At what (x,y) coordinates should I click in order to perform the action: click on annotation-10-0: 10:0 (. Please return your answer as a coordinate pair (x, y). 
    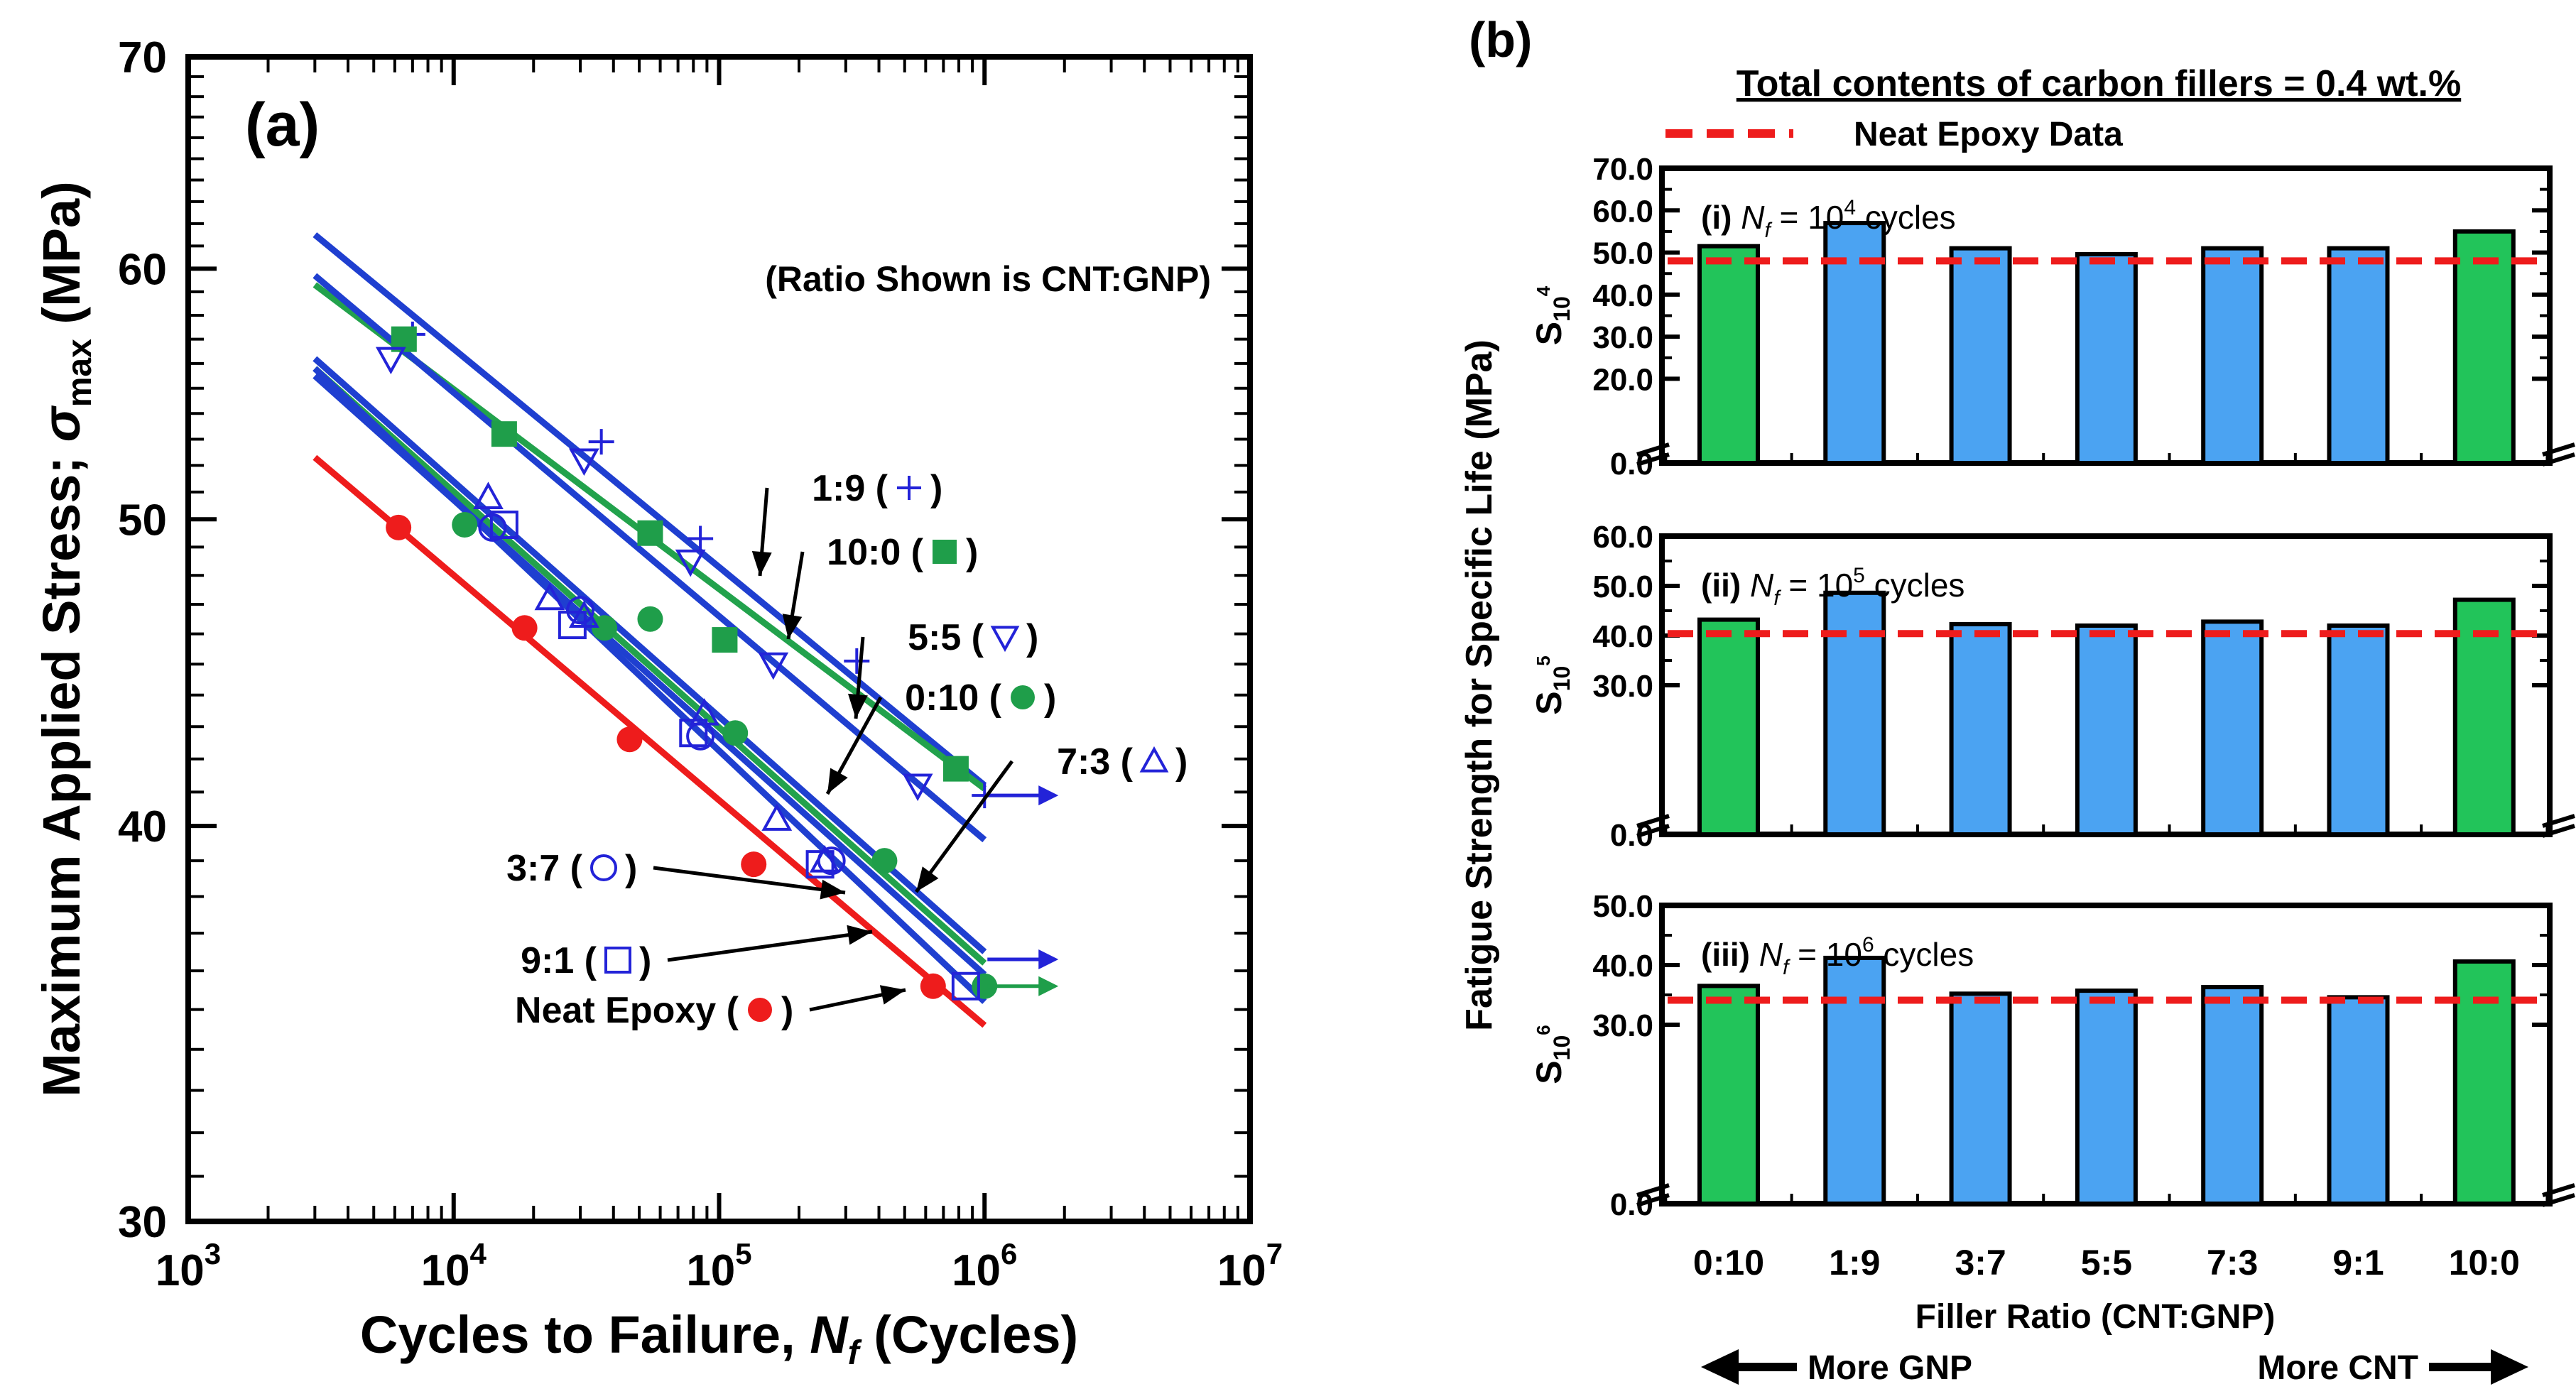
    Looking at the image, I should click on (875, 552).